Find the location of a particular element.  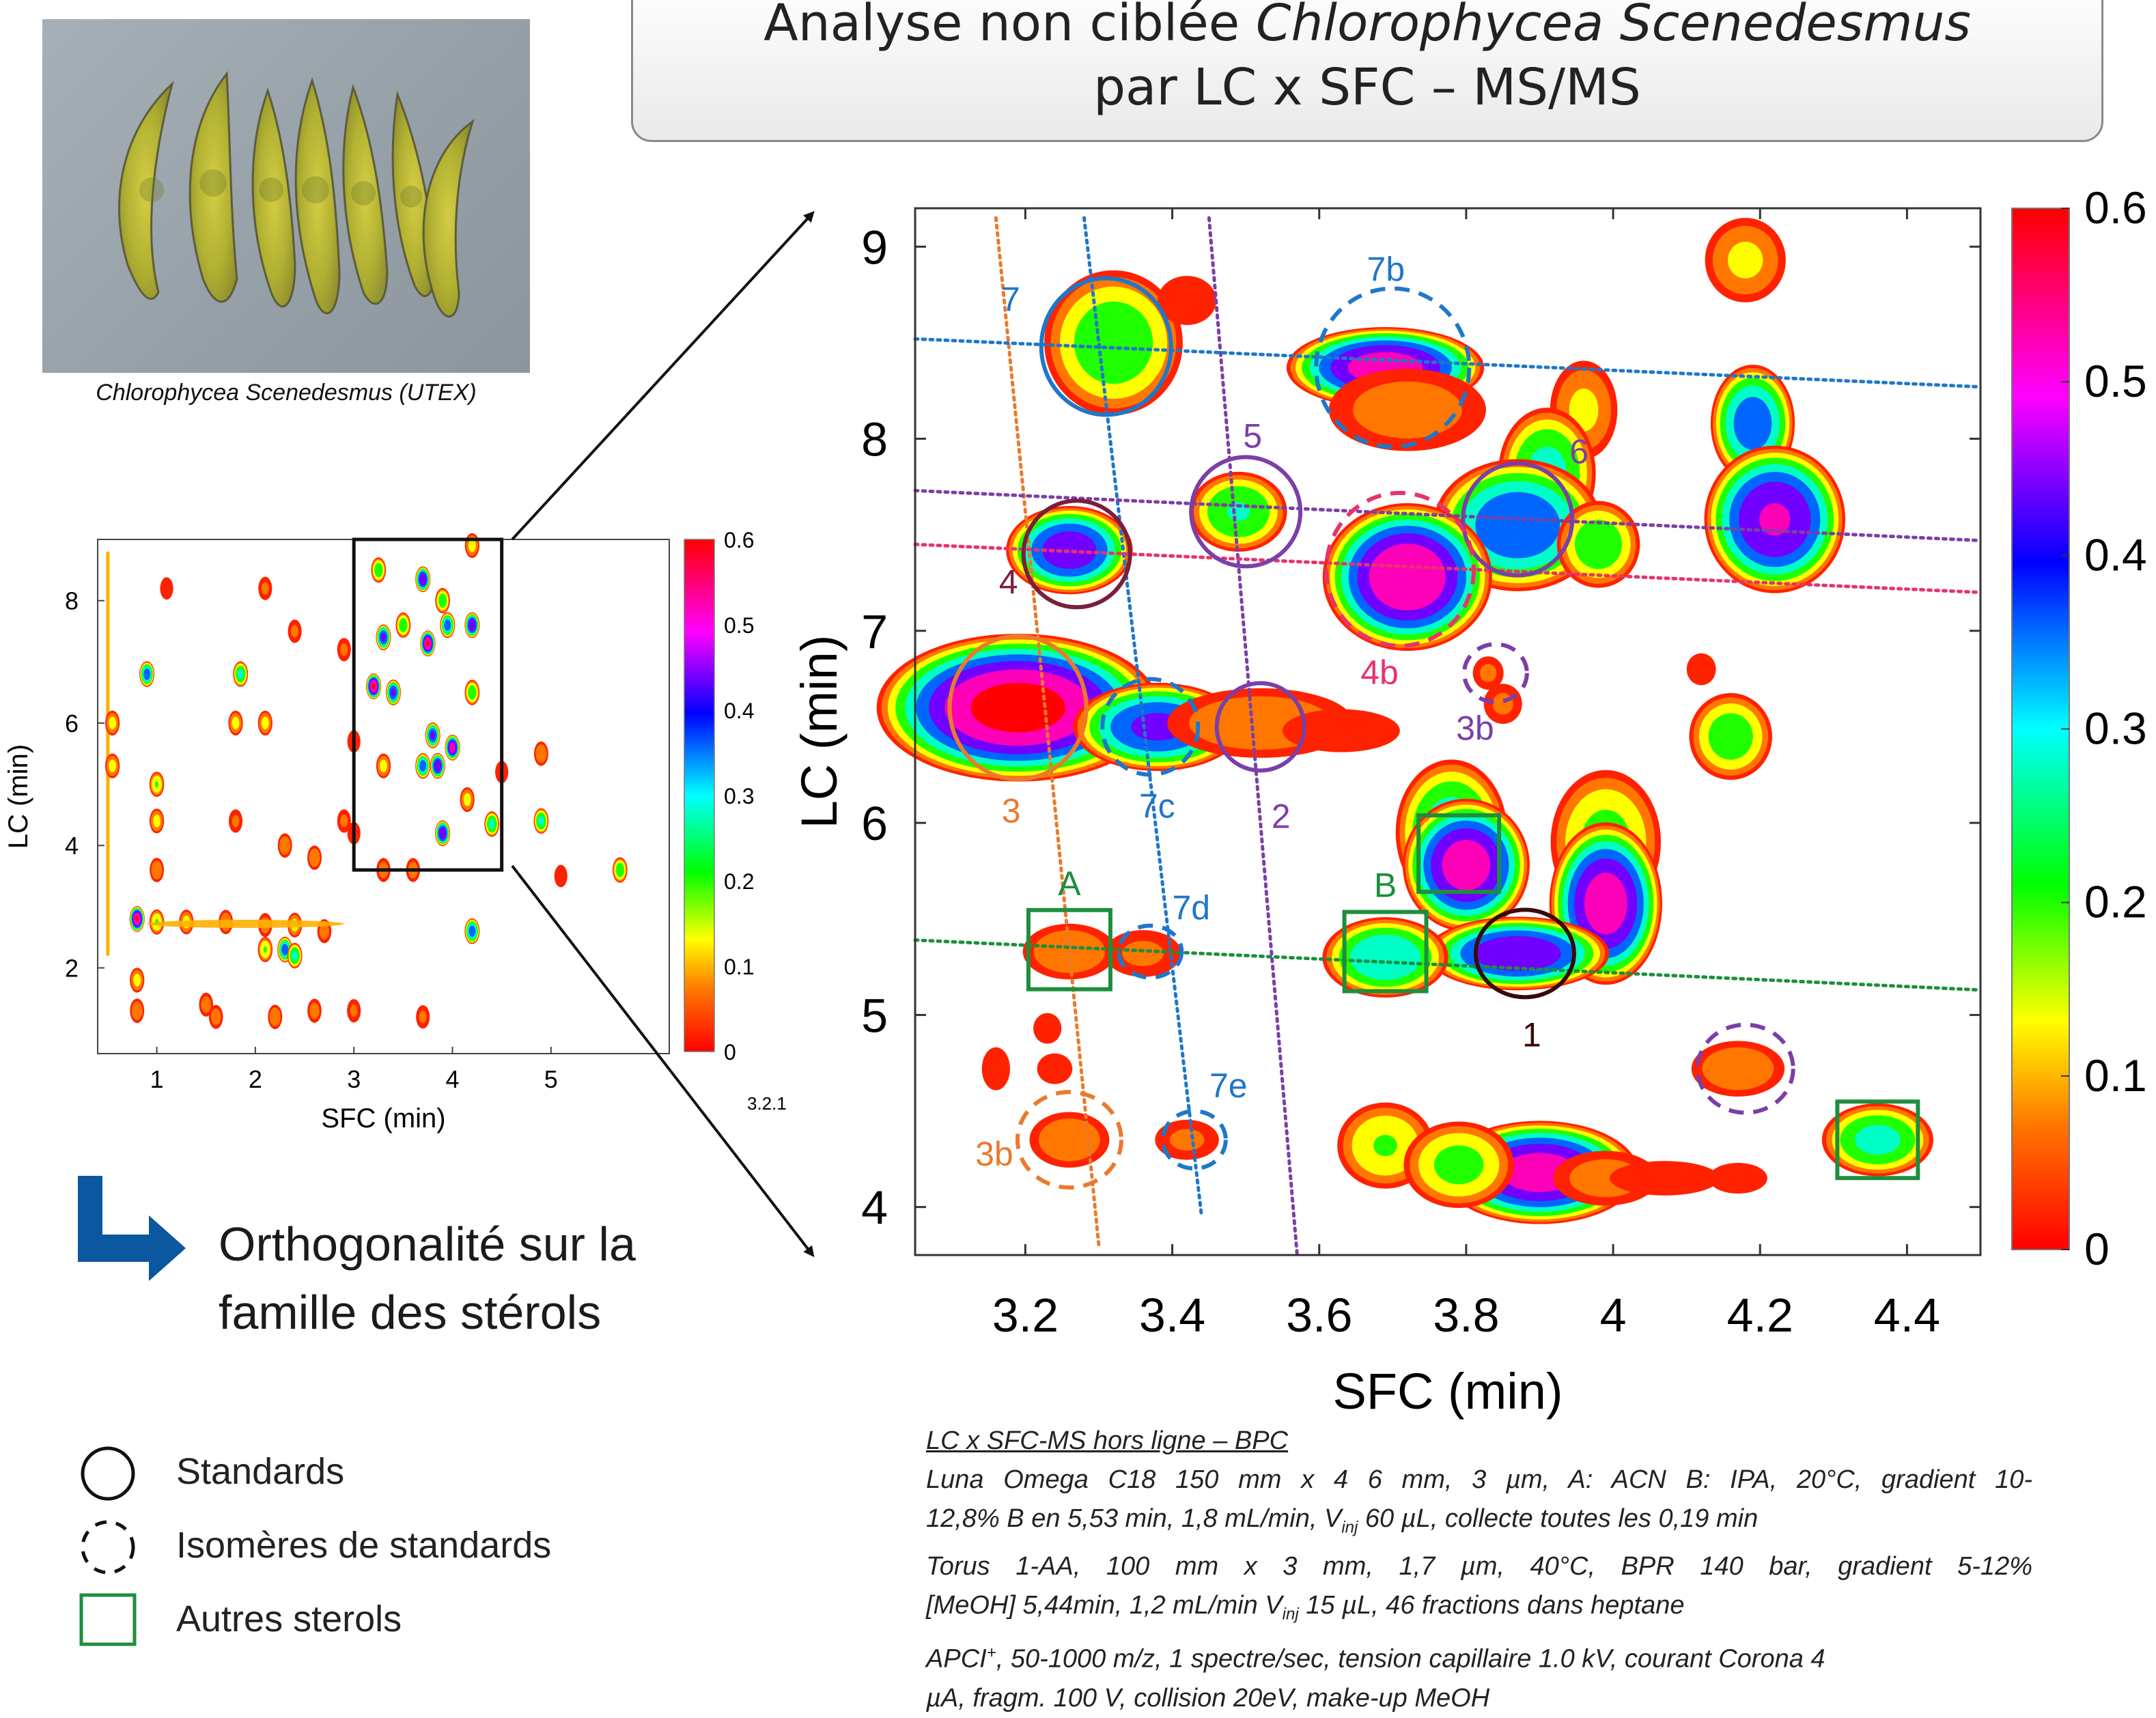

overview-y-tick-label: 8 is located at coordinates (72, 601).